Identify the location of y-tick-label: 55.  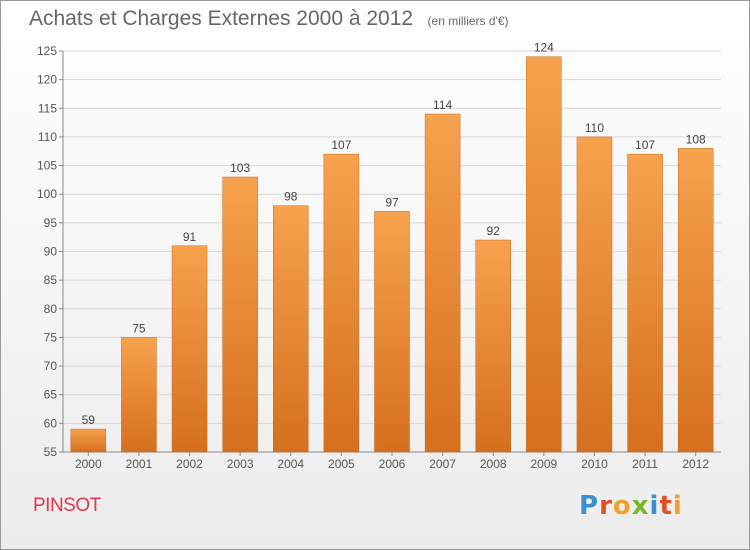
(51, 452).